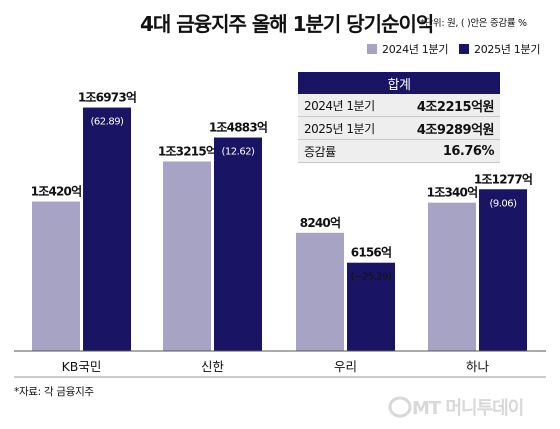 The height and width of the screenshot is (429, 560). I want to click on change-label: (12.62), so click(239, 152).